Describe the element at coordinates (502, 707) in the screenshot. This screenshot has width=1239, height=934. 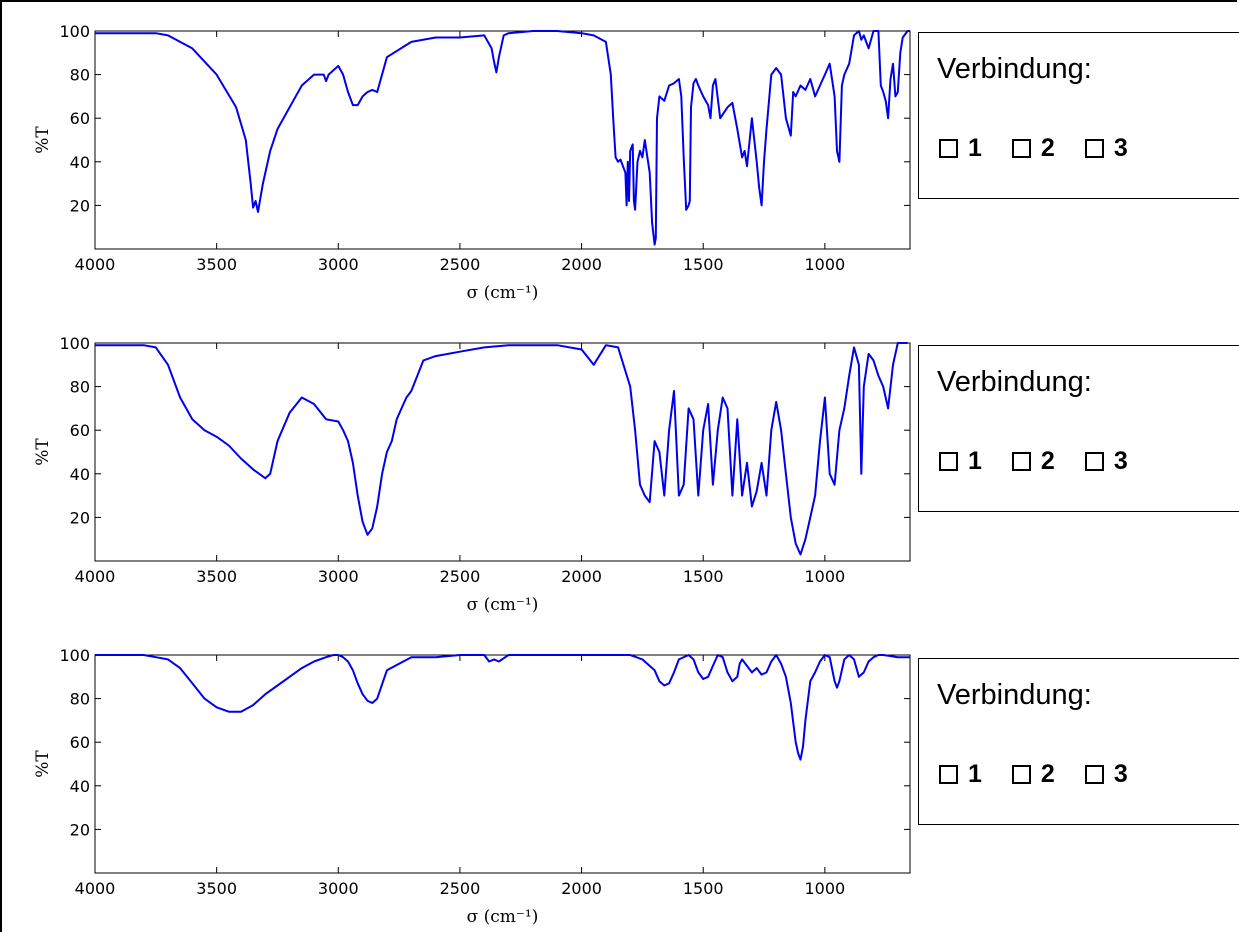
I see `spectrum-line` at that location.